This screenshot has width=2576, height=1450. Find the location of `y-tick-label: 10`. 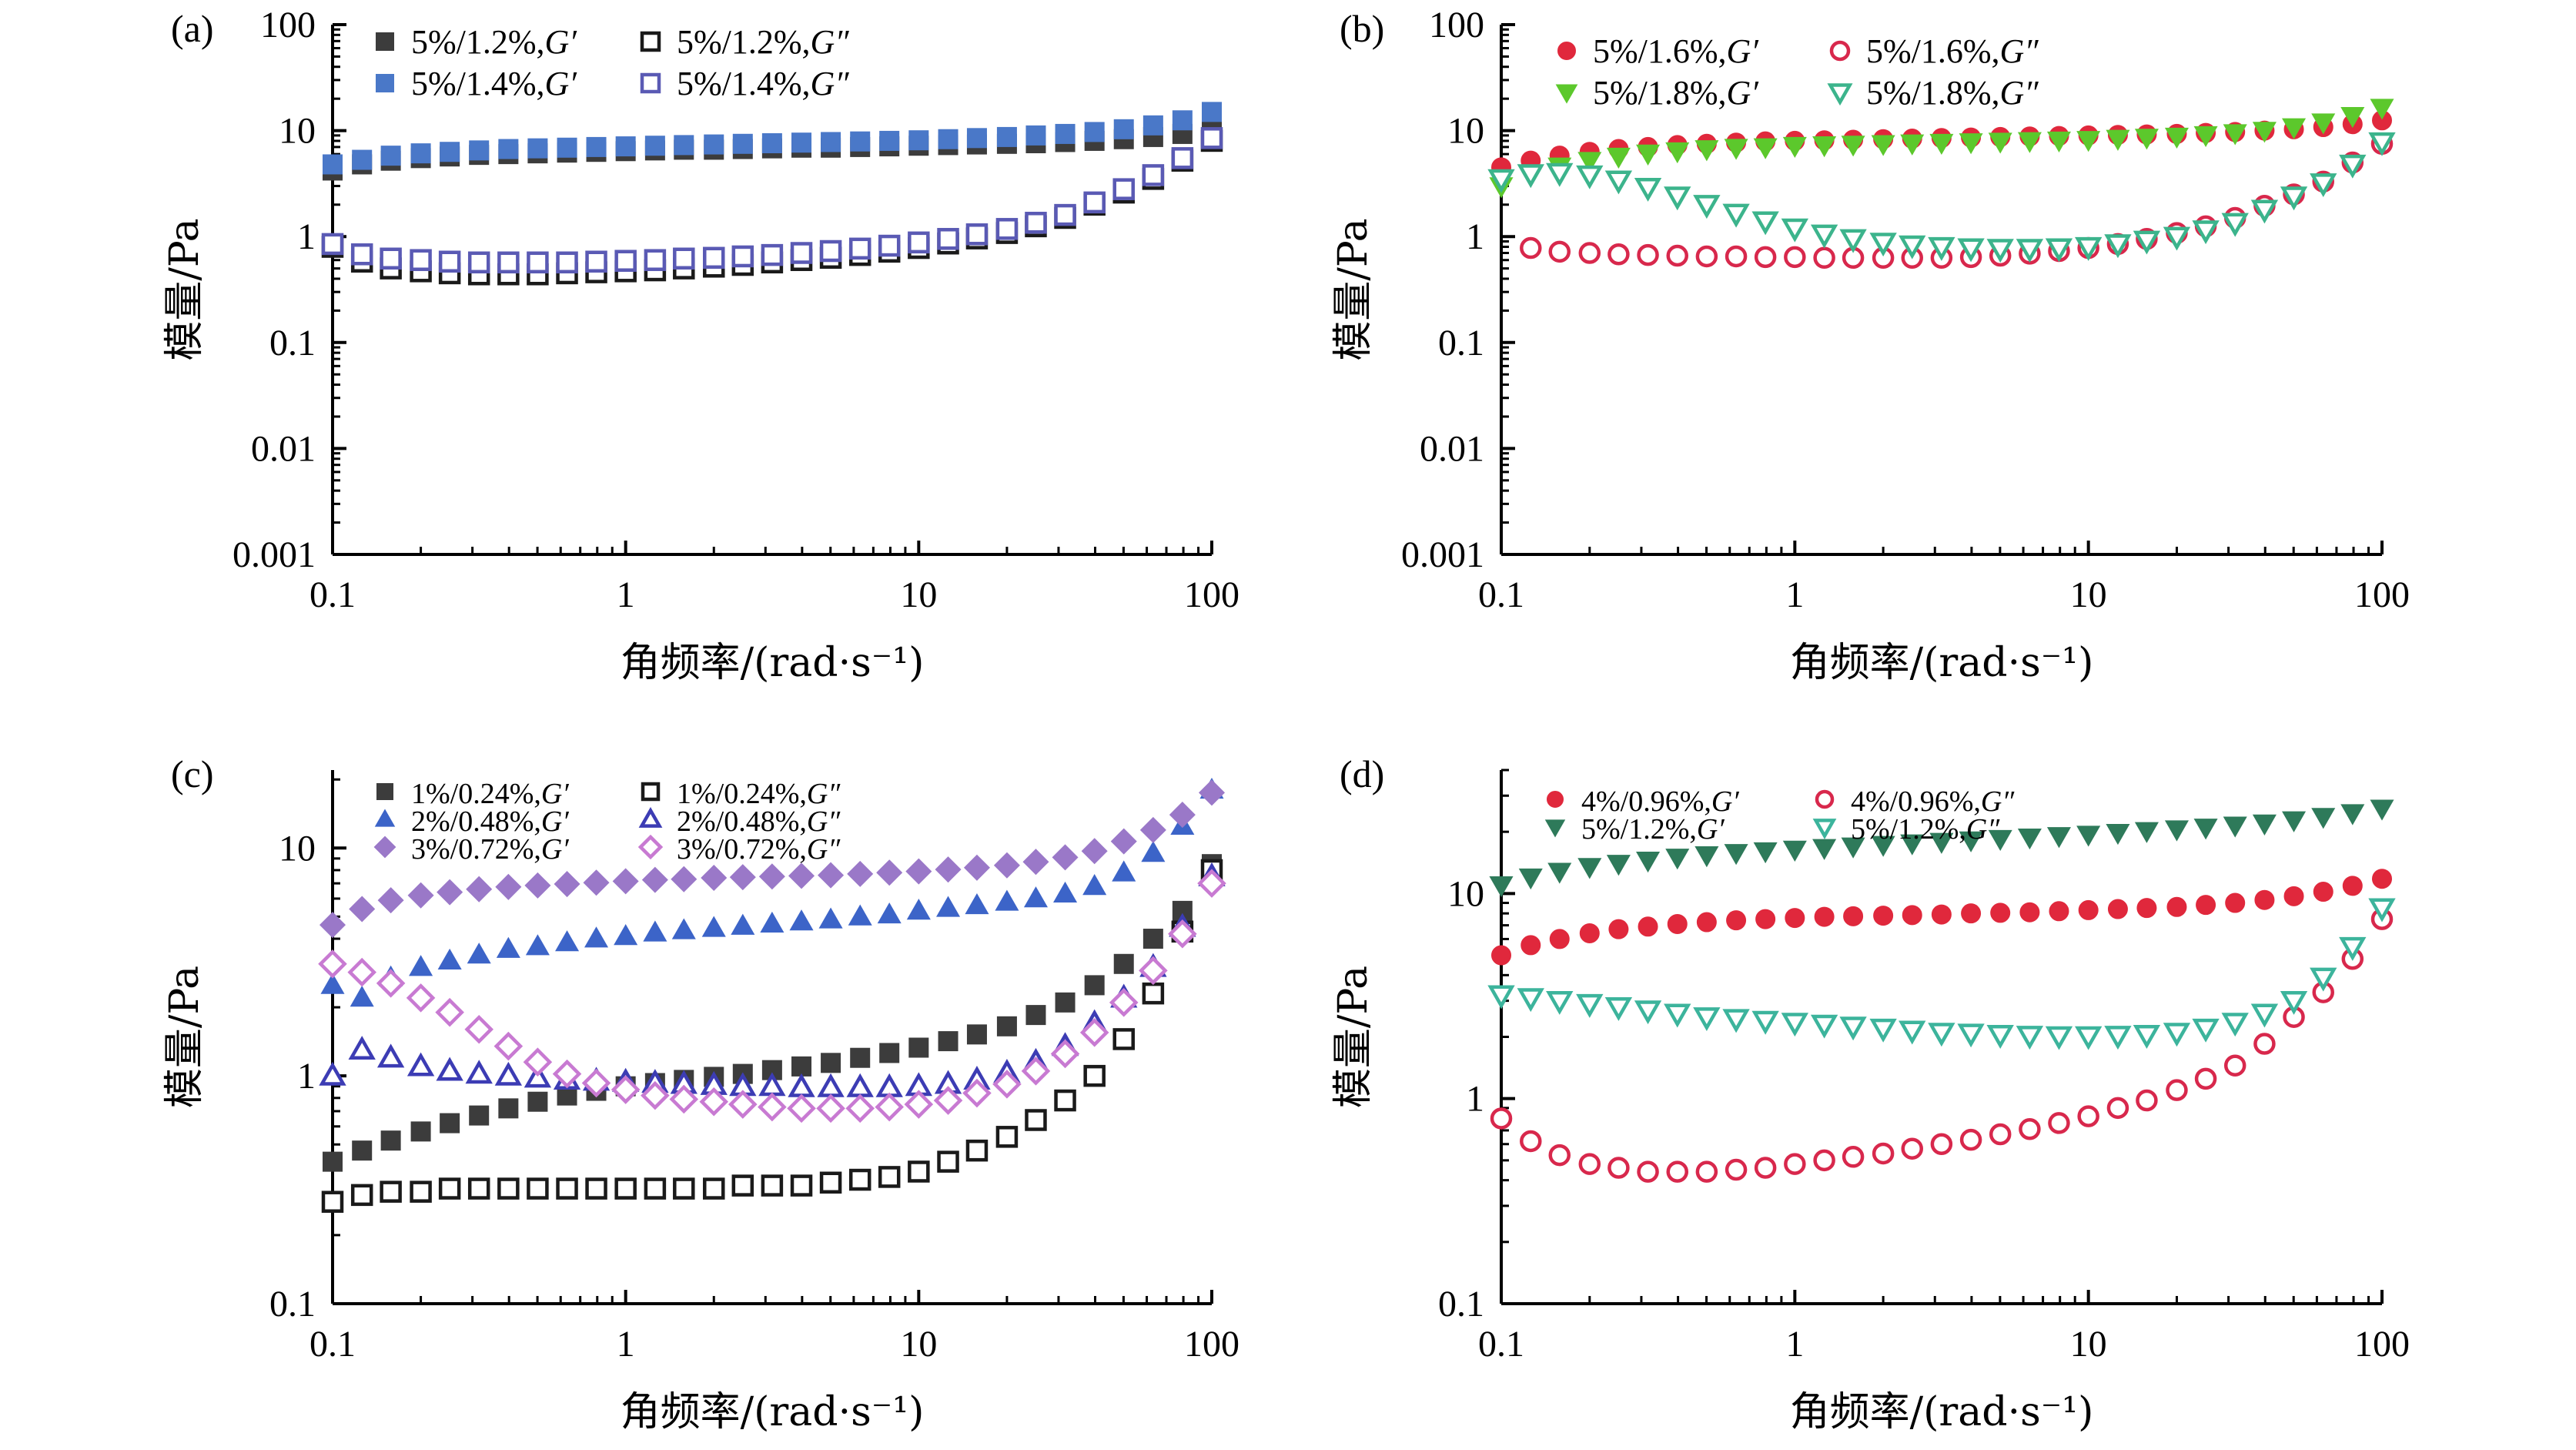

y-tick-label: 10 is located at coordinates (1466, 893).